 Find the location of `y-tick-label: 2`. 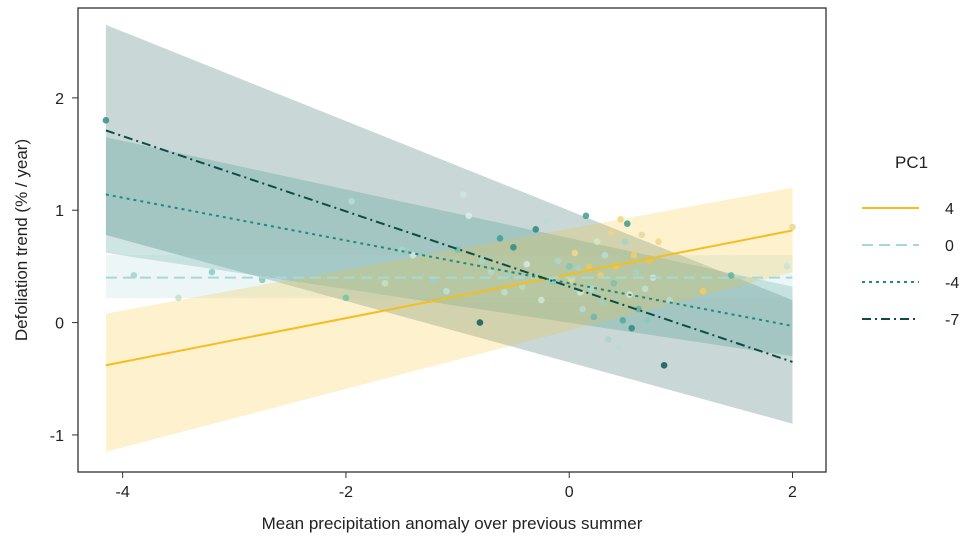

y-tick-label: 2 is located at coordinates (59, 99).